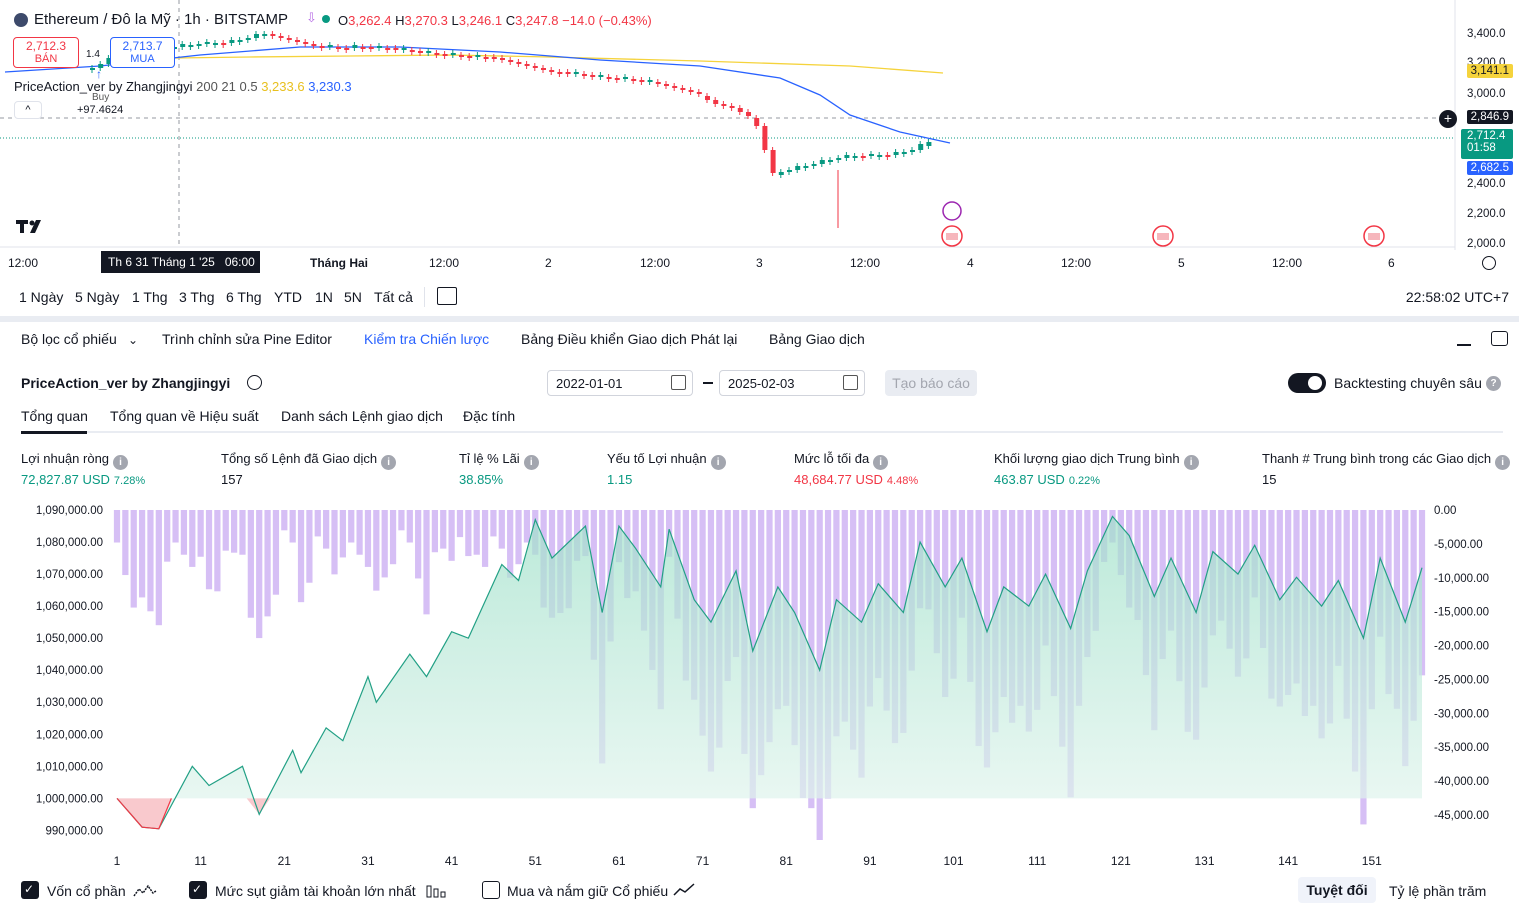 This screenshot has height=906, width=1519. Describe the element at coordinates (30, 890) in the screenshot. I see `equity-checkbox: ✓` at that location.